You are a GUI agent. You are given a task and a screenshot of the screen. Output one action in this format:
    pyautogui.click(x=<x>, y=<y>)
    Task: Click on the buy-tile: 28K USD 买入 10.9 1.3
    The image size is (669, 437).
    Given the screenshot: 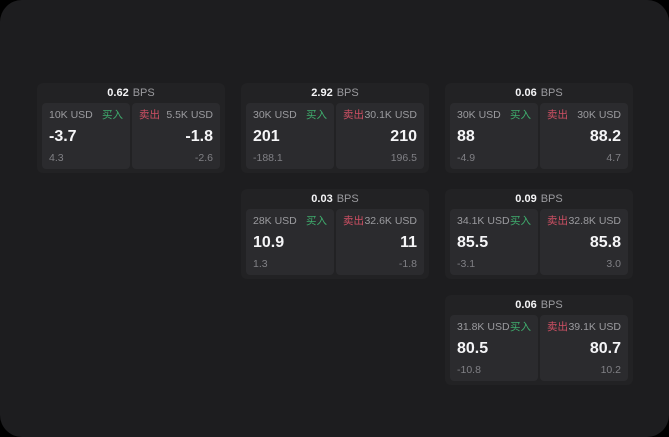 What is the action you would take?
    pyautogui.click(x=290, y=242)
    